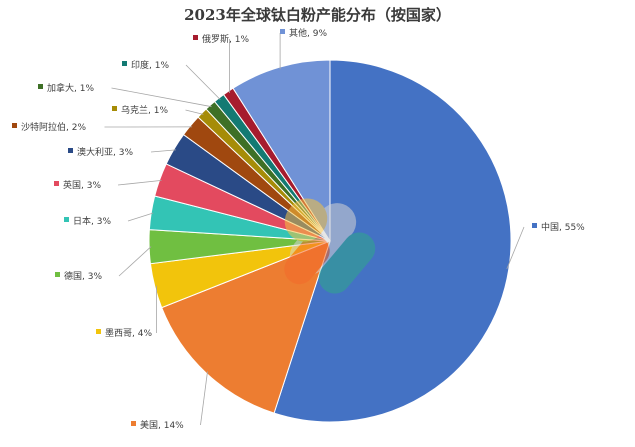 The image size is (635, 447). What do you see at coordinates (70, 88) in the screenshot?
I see `data-label: 加拿大, 1%` at bounding box center [70, 88].